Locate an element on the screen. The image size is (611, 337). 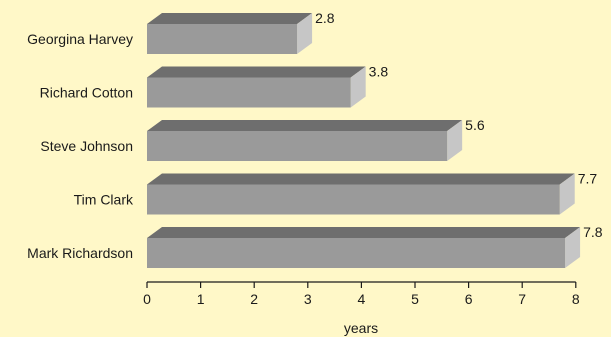
x-tick-label: 3 is located at coordinates (308, 299).